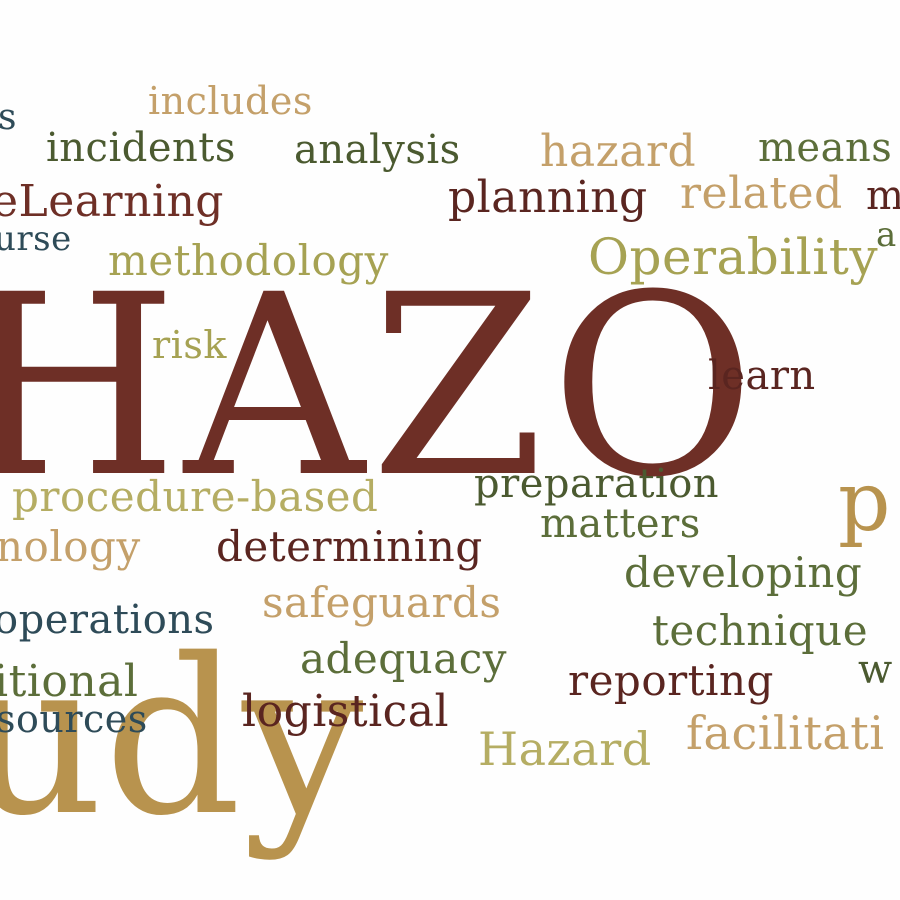  Describe the element at coordinates (70, 546) in the screenshot. I see `word-nology: nology` at that location.